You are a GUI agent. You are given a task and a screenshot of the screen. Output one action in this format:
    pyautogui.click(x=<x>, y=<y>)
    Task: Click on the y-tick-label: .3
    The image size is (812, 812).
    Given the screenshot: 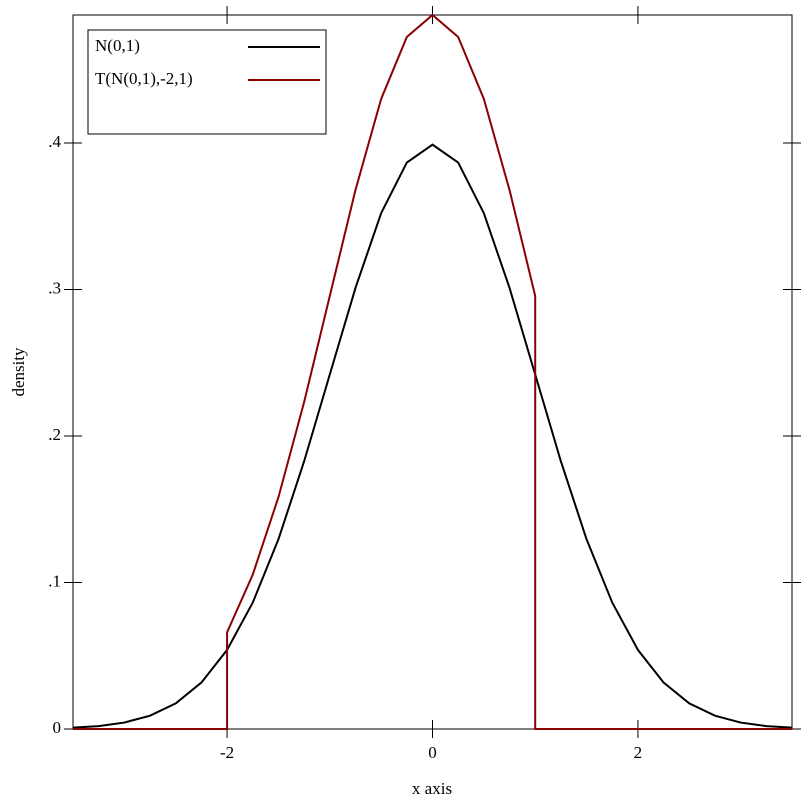 What is the action you would take?
    pyautogui.click(x=54, y=287)
    